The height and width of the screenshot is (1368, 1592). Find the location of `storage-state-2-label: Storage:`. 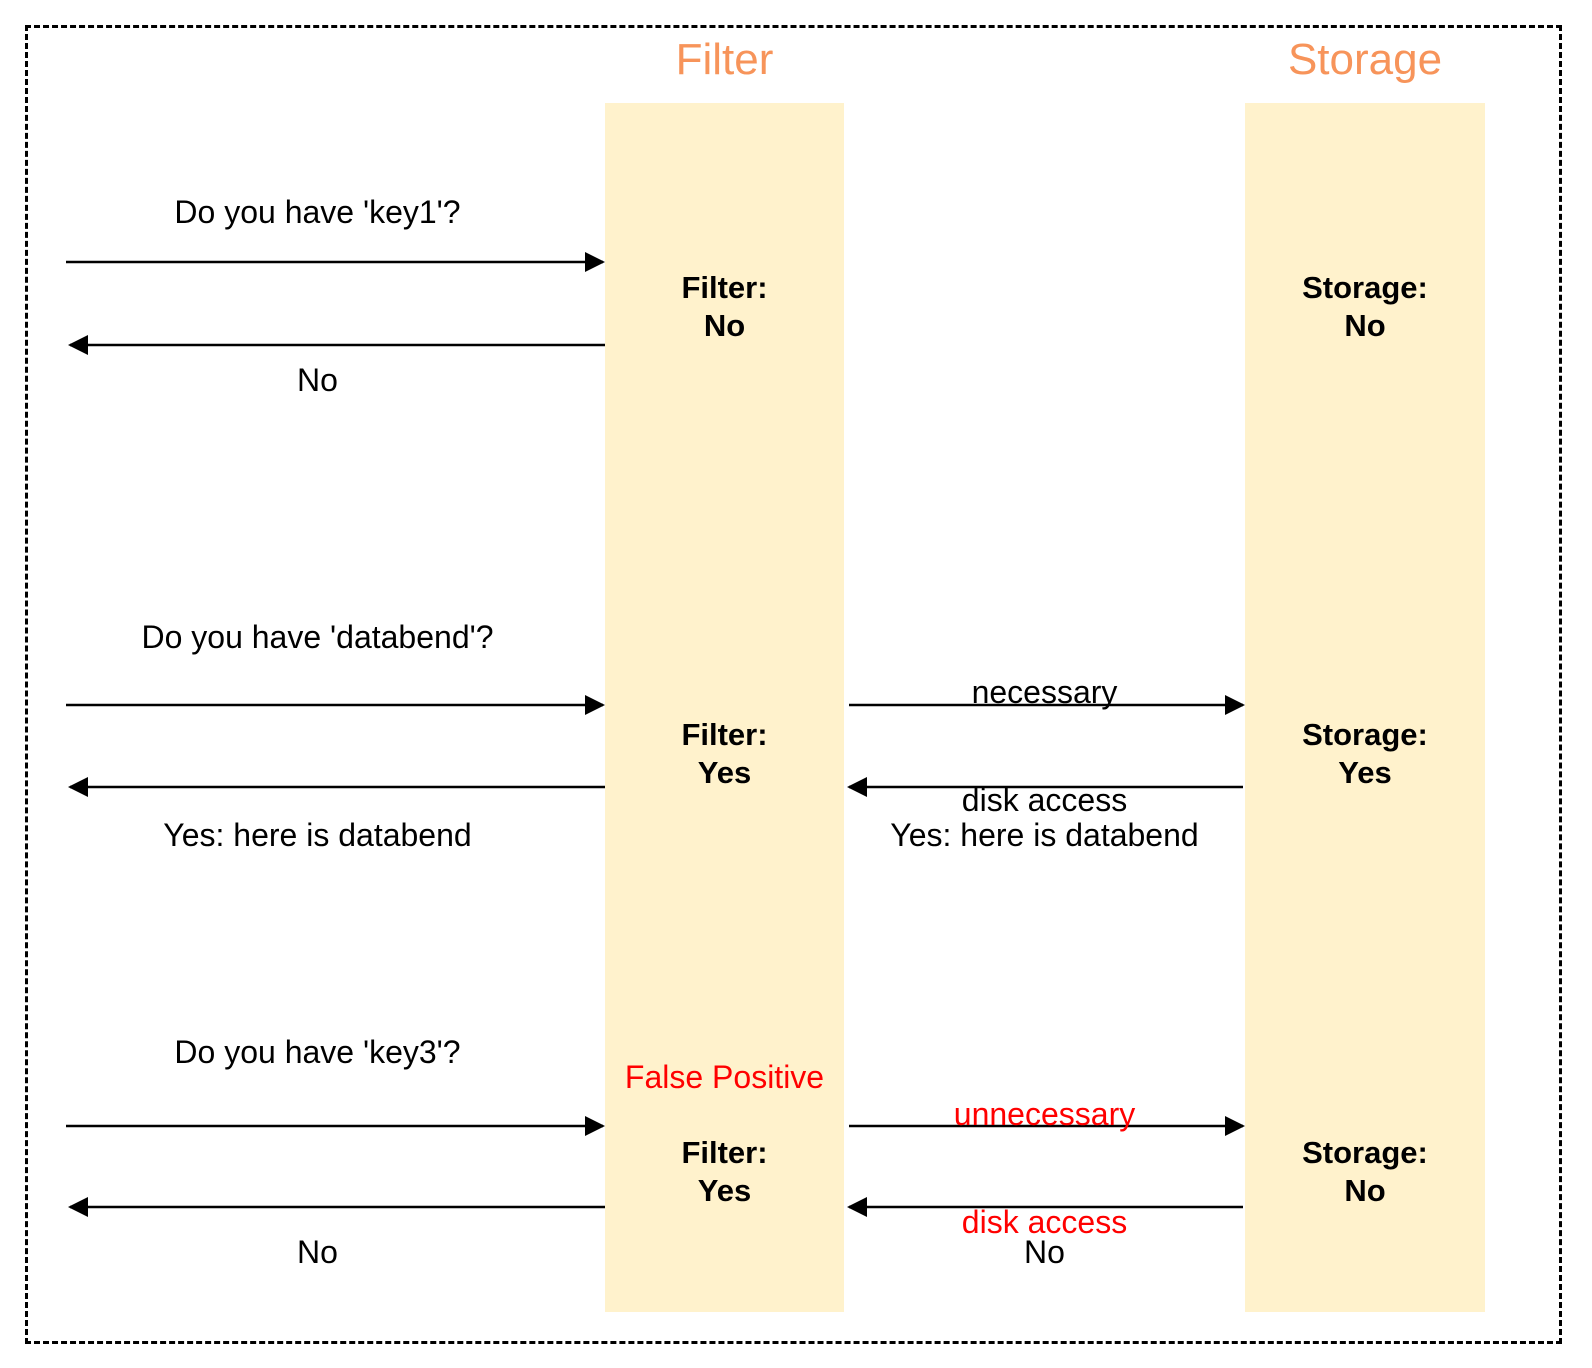

storage-state-2-label: Storage: is located at coordinates (1365, 734).